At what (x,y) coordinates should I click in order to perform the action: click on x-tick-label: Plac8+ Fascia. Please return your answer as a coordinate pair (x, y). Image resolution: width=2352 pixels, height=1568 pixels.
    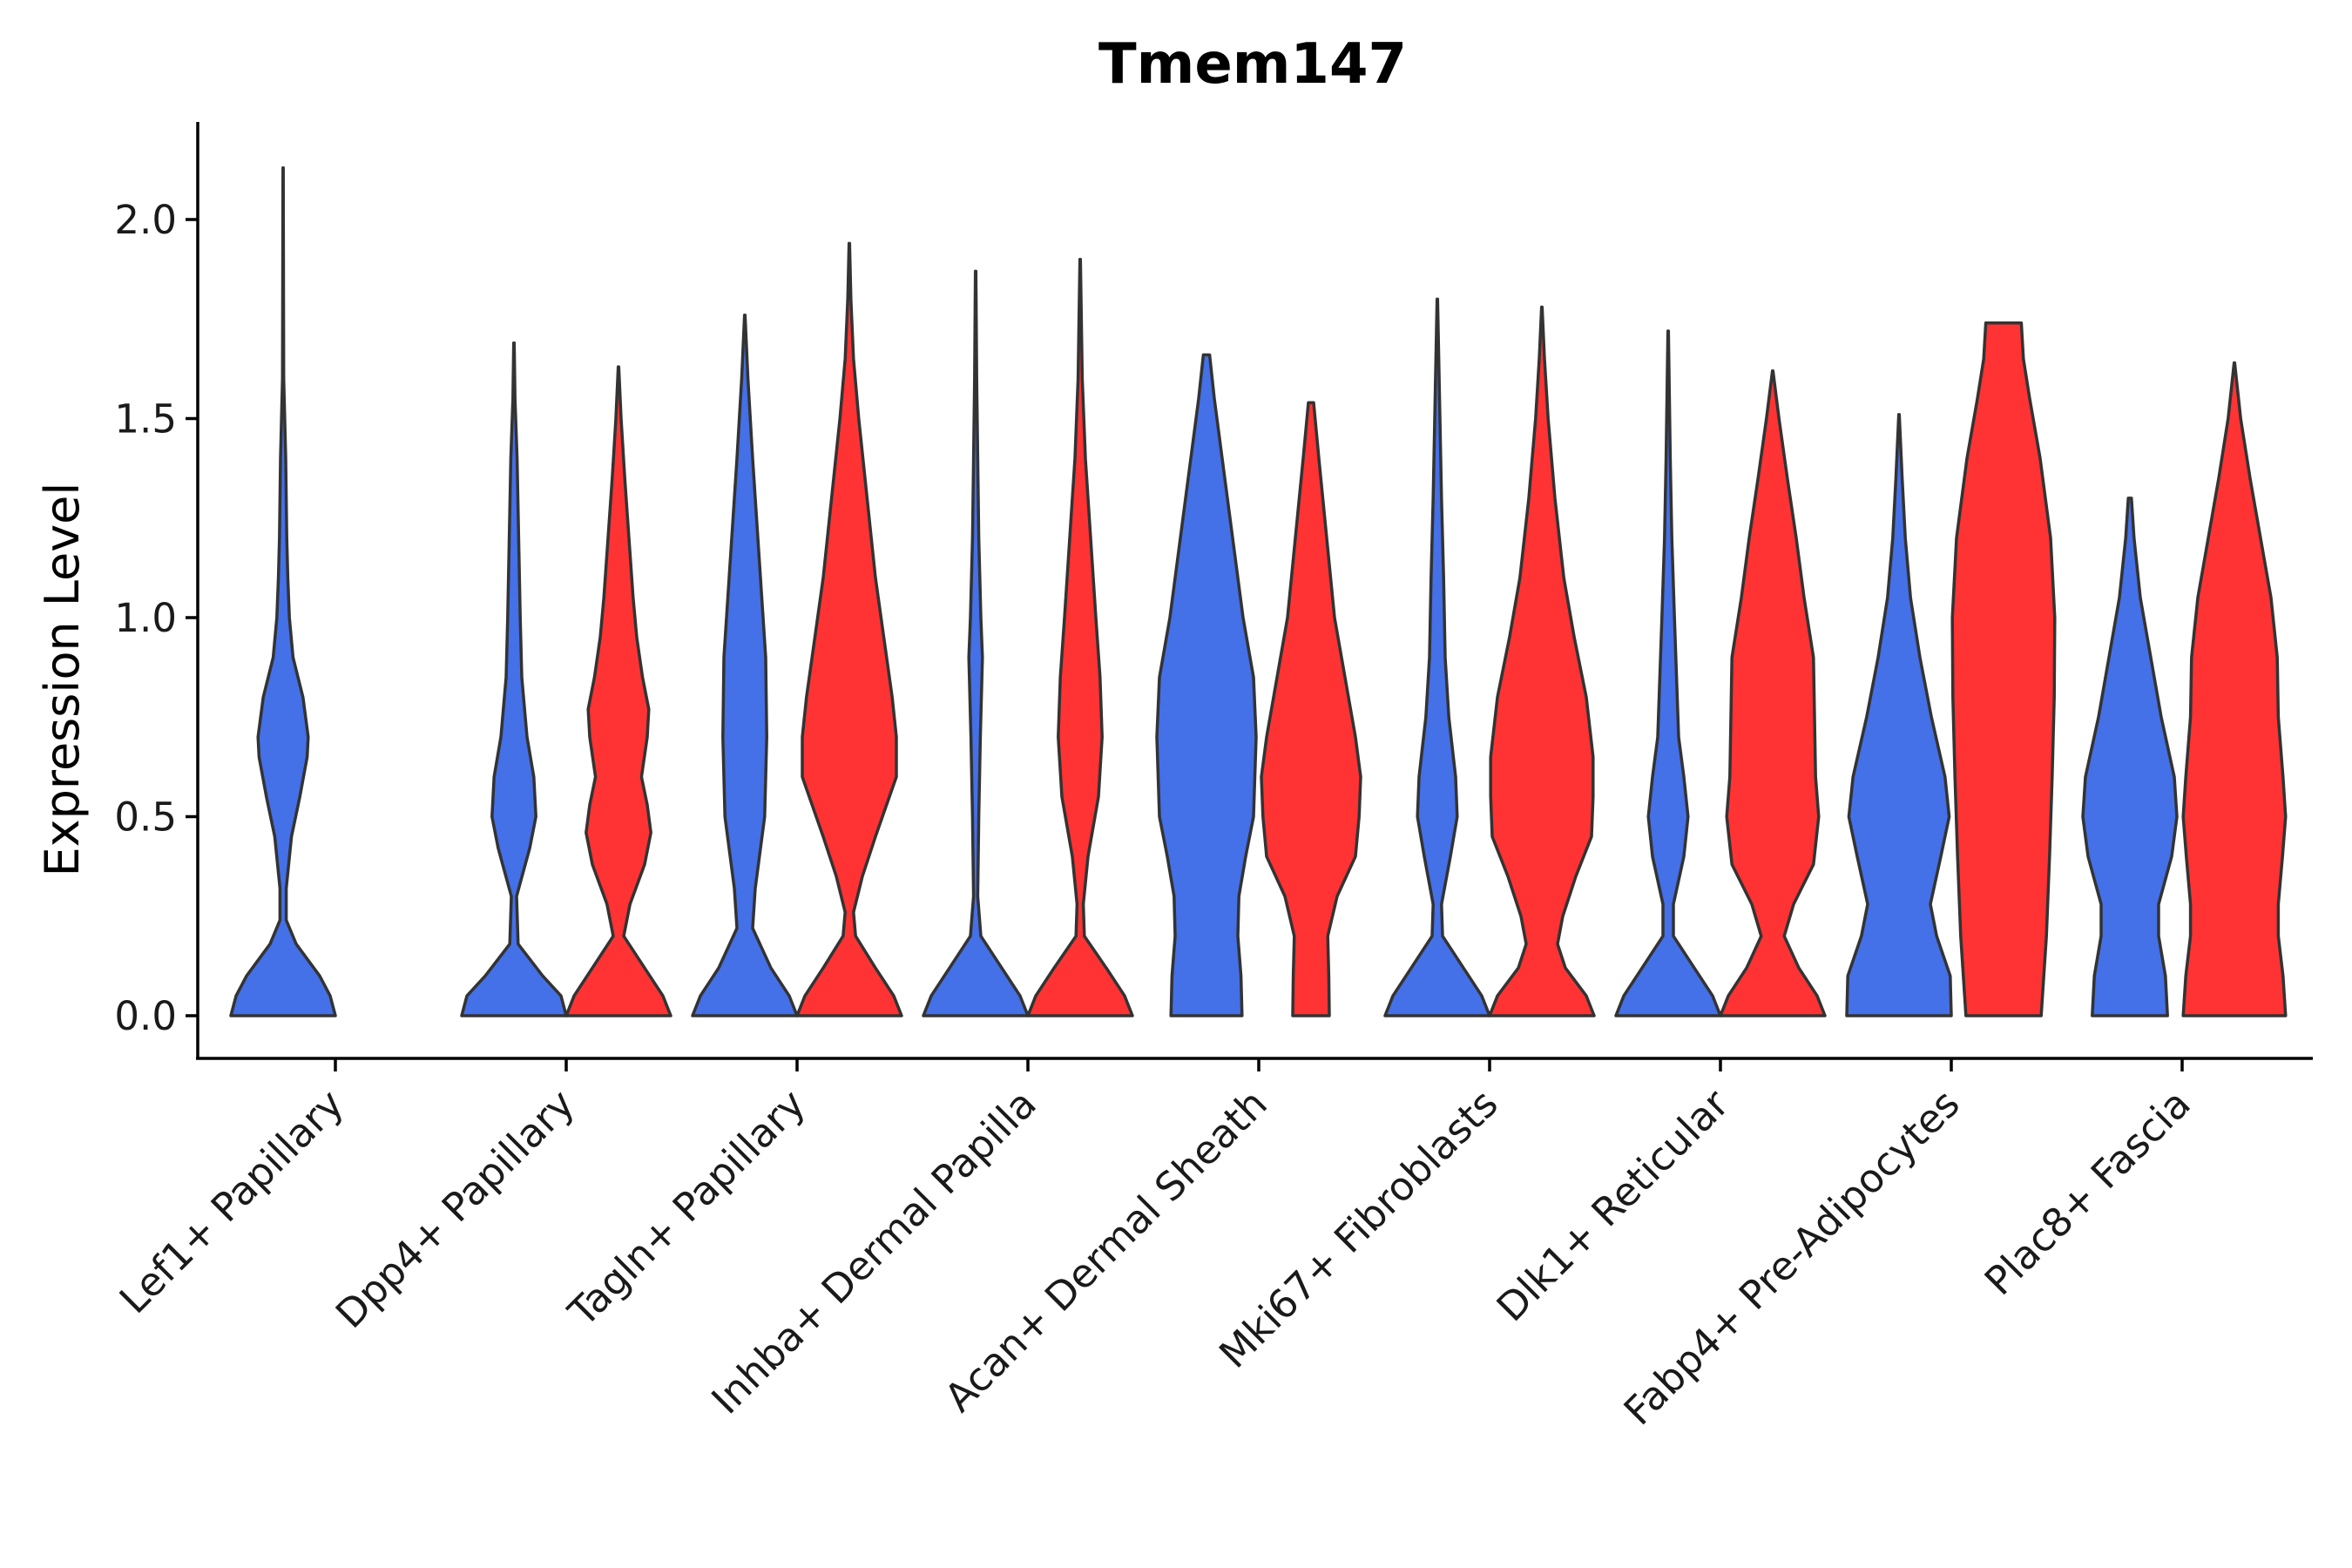
    Looking at the image, I should click on (2088, 1192).